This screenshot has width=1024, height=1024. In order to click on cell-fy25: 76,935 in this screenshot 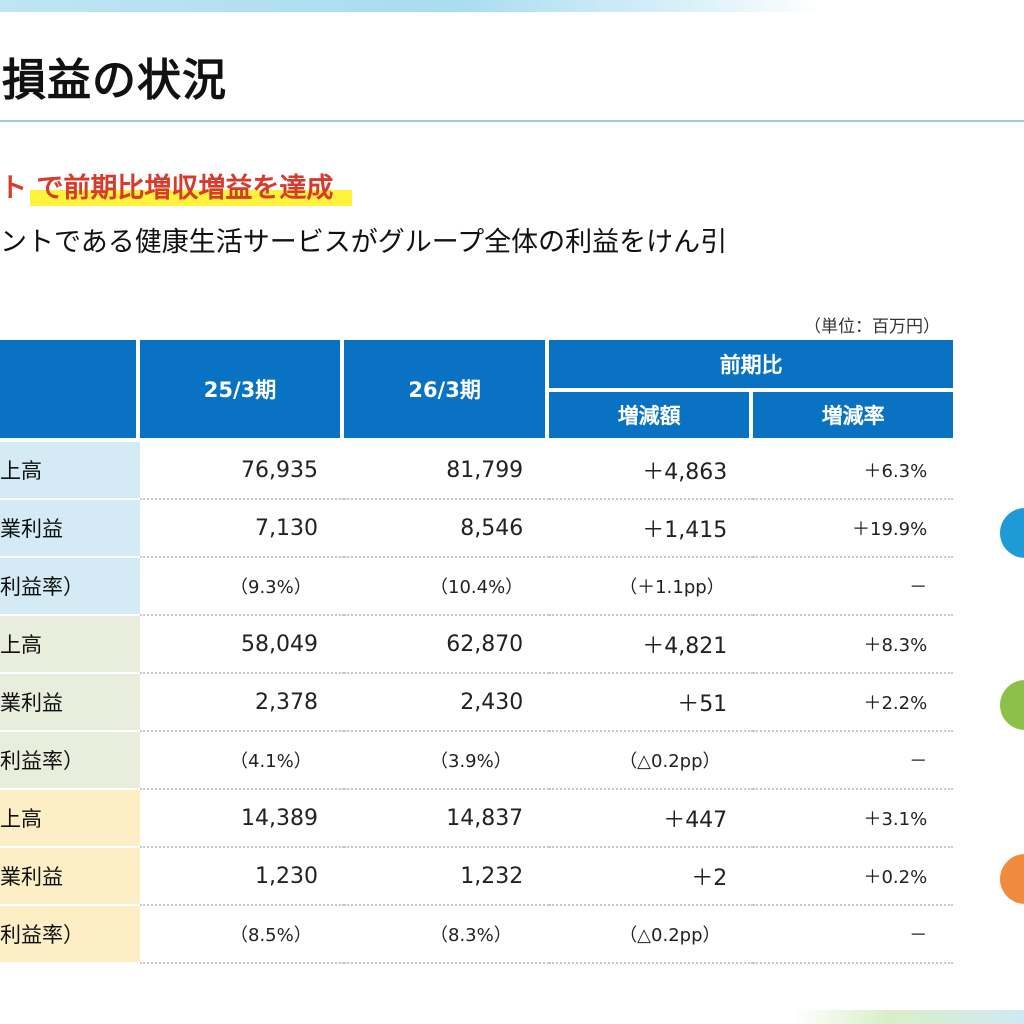, I will do `click(242, 471)`.